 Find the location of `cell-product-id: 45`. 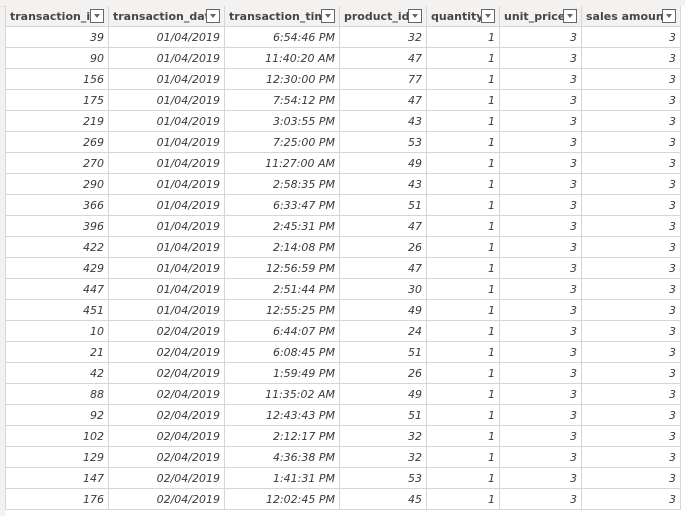

cell-product-id: 45 is located at coordinates (383, 499).